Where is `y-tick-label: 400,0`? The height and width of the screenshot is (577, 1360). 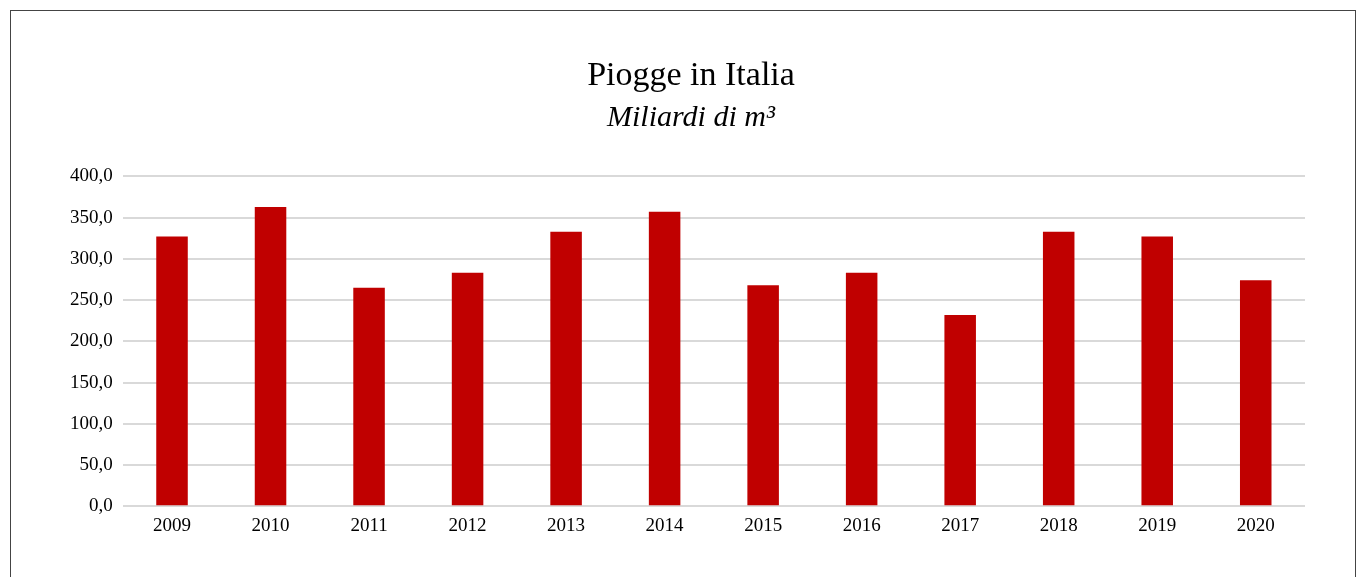 y-tick-label: 400,0 is located at coordinates (91, 175).